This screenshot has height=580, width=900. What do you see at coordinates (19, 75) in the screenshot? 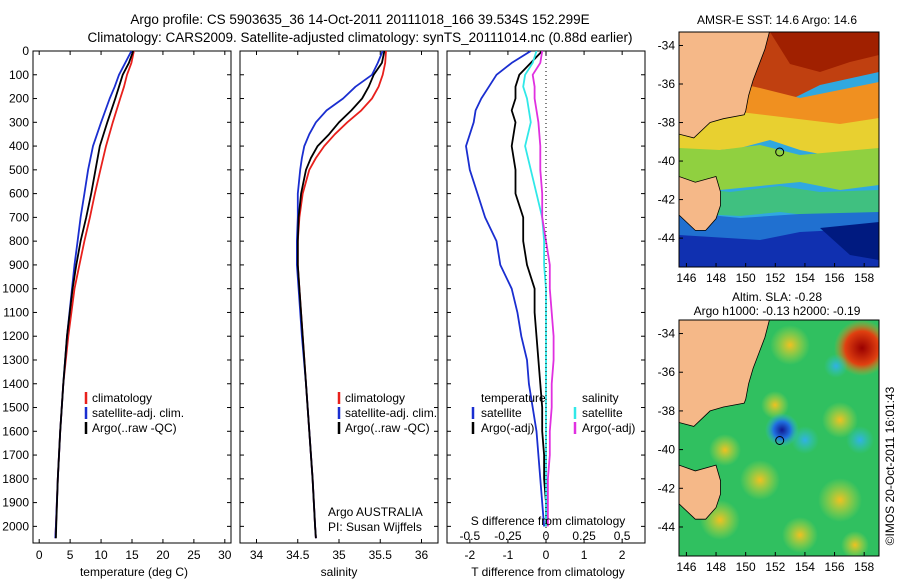
I see `depth-tick-label: 100` at bounding box center [19, 75].